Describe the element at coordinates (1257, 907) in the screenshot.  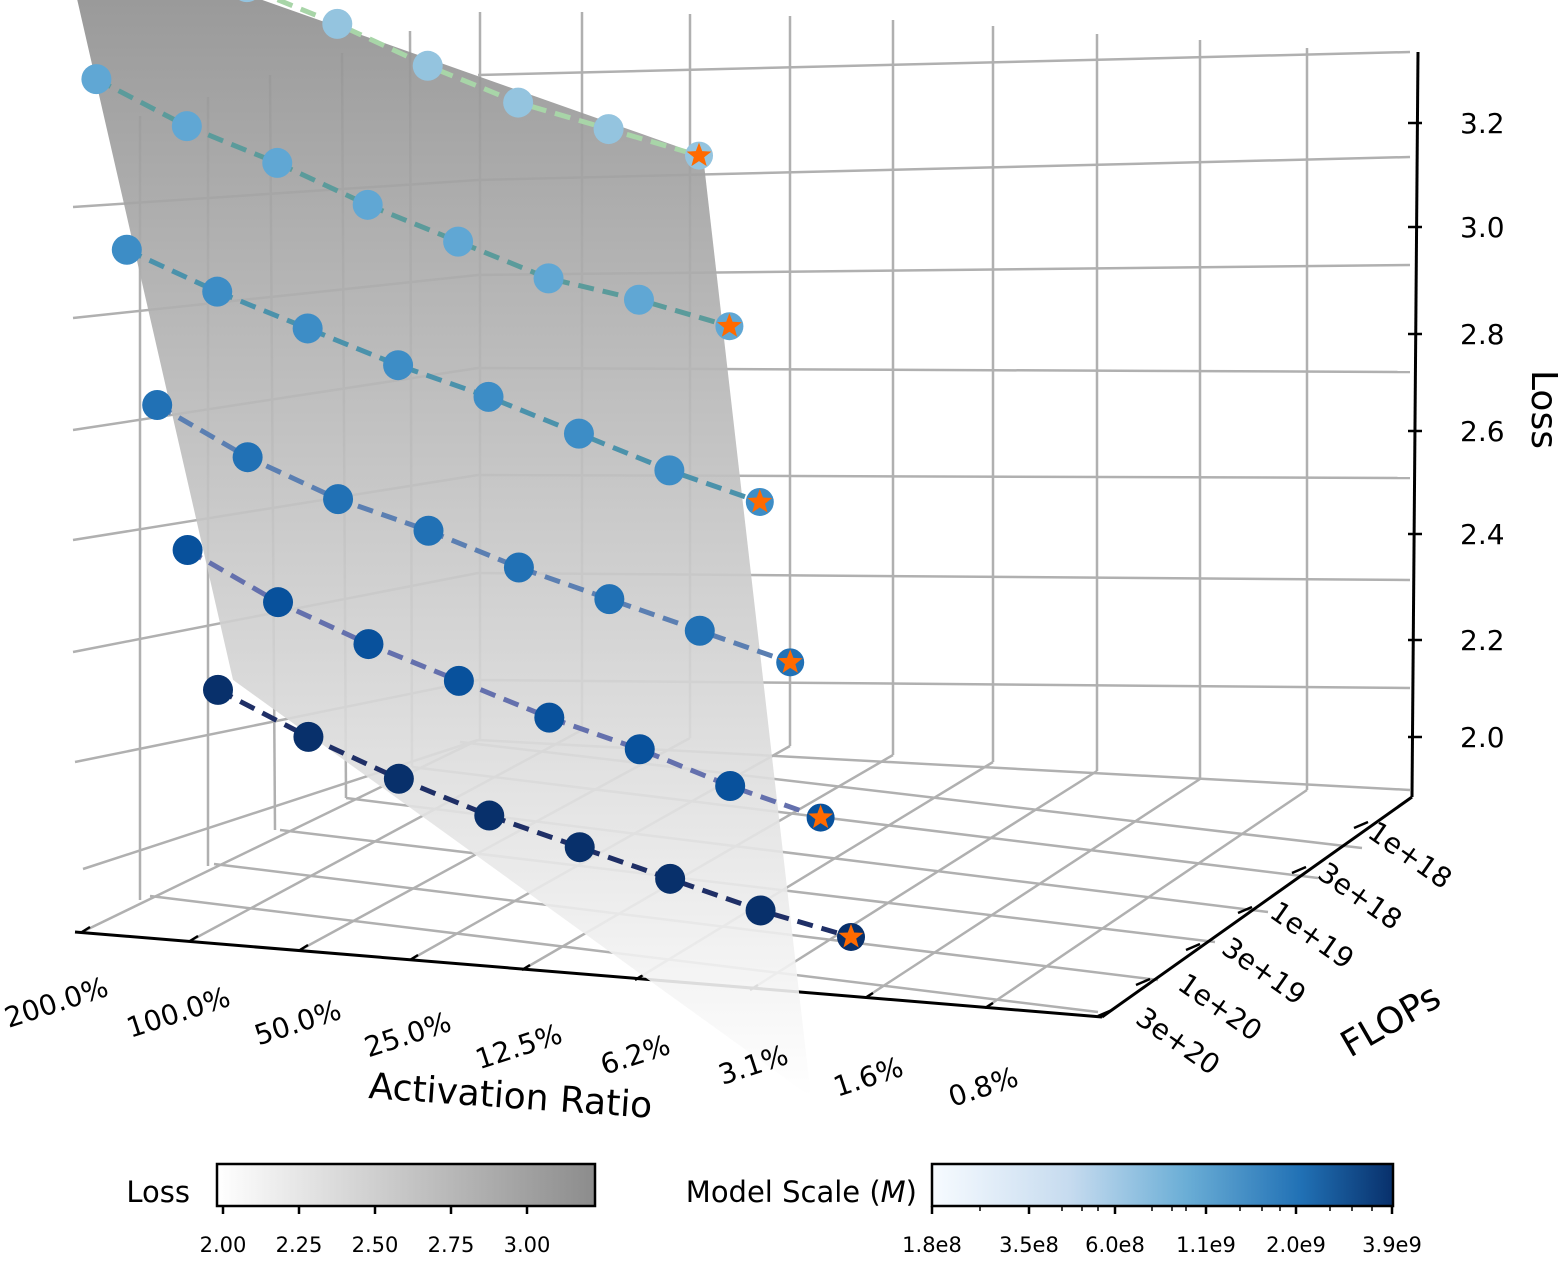
I see `y-axis-line` at that location.